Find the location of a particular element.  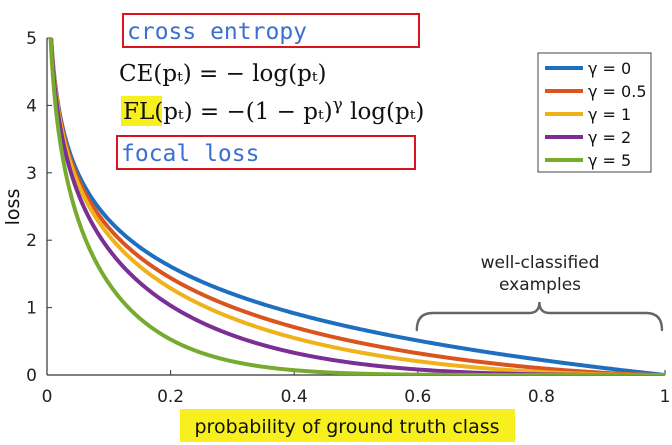

x-tick-label: 0.4 is located at coordinates (294, 397).